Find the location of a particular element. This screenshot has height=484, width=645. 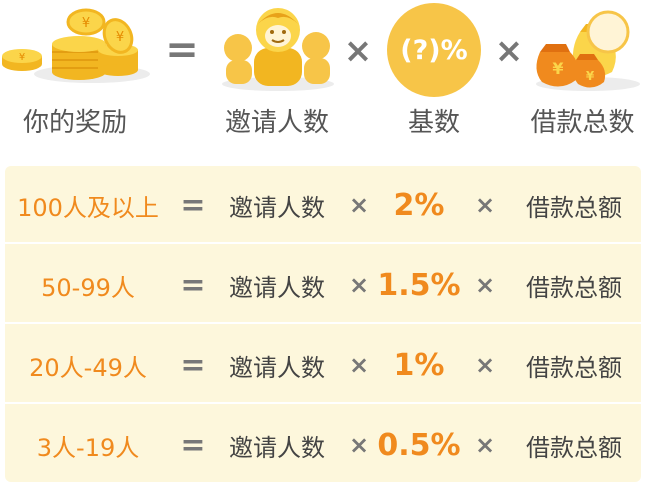

money-bags-icon: ¥ ¥ is located at coordinates (586, 50).